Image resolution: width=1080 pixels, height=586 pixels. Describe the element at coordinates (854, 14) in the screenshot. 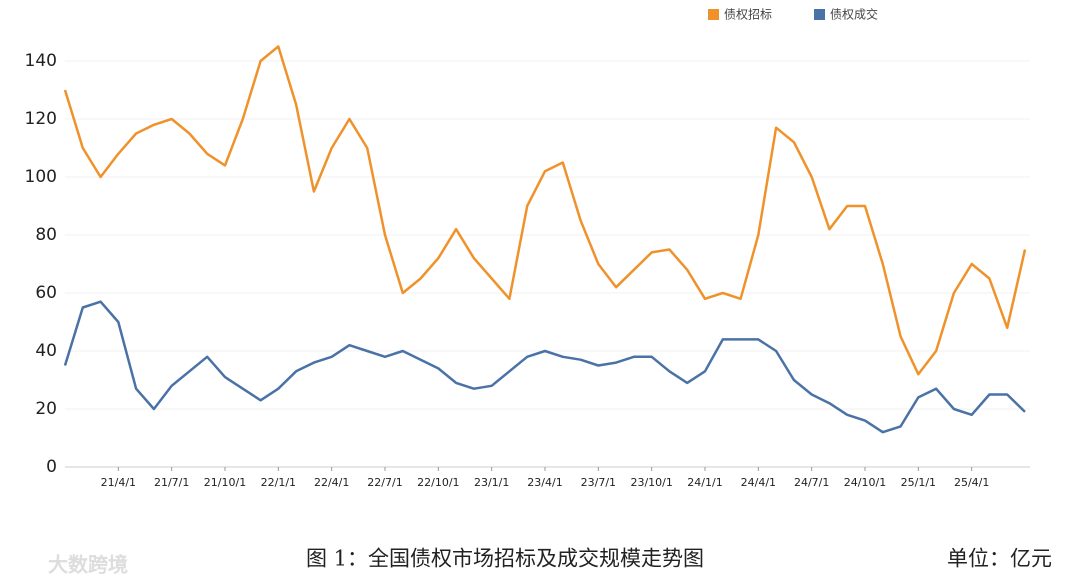

I see `legend-label: 债权成交` at that location.